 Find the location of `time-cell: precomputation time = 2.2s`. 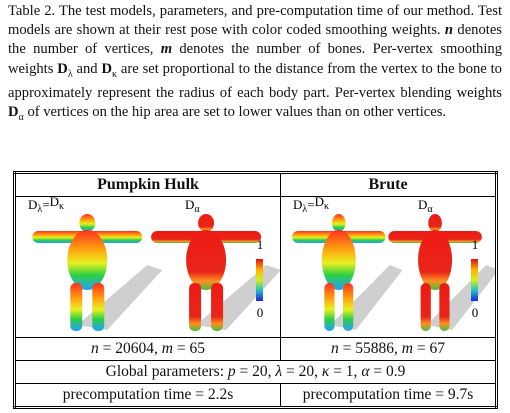

time-cell: precomputation time = 2.2s is located at coordinates (147, 395).